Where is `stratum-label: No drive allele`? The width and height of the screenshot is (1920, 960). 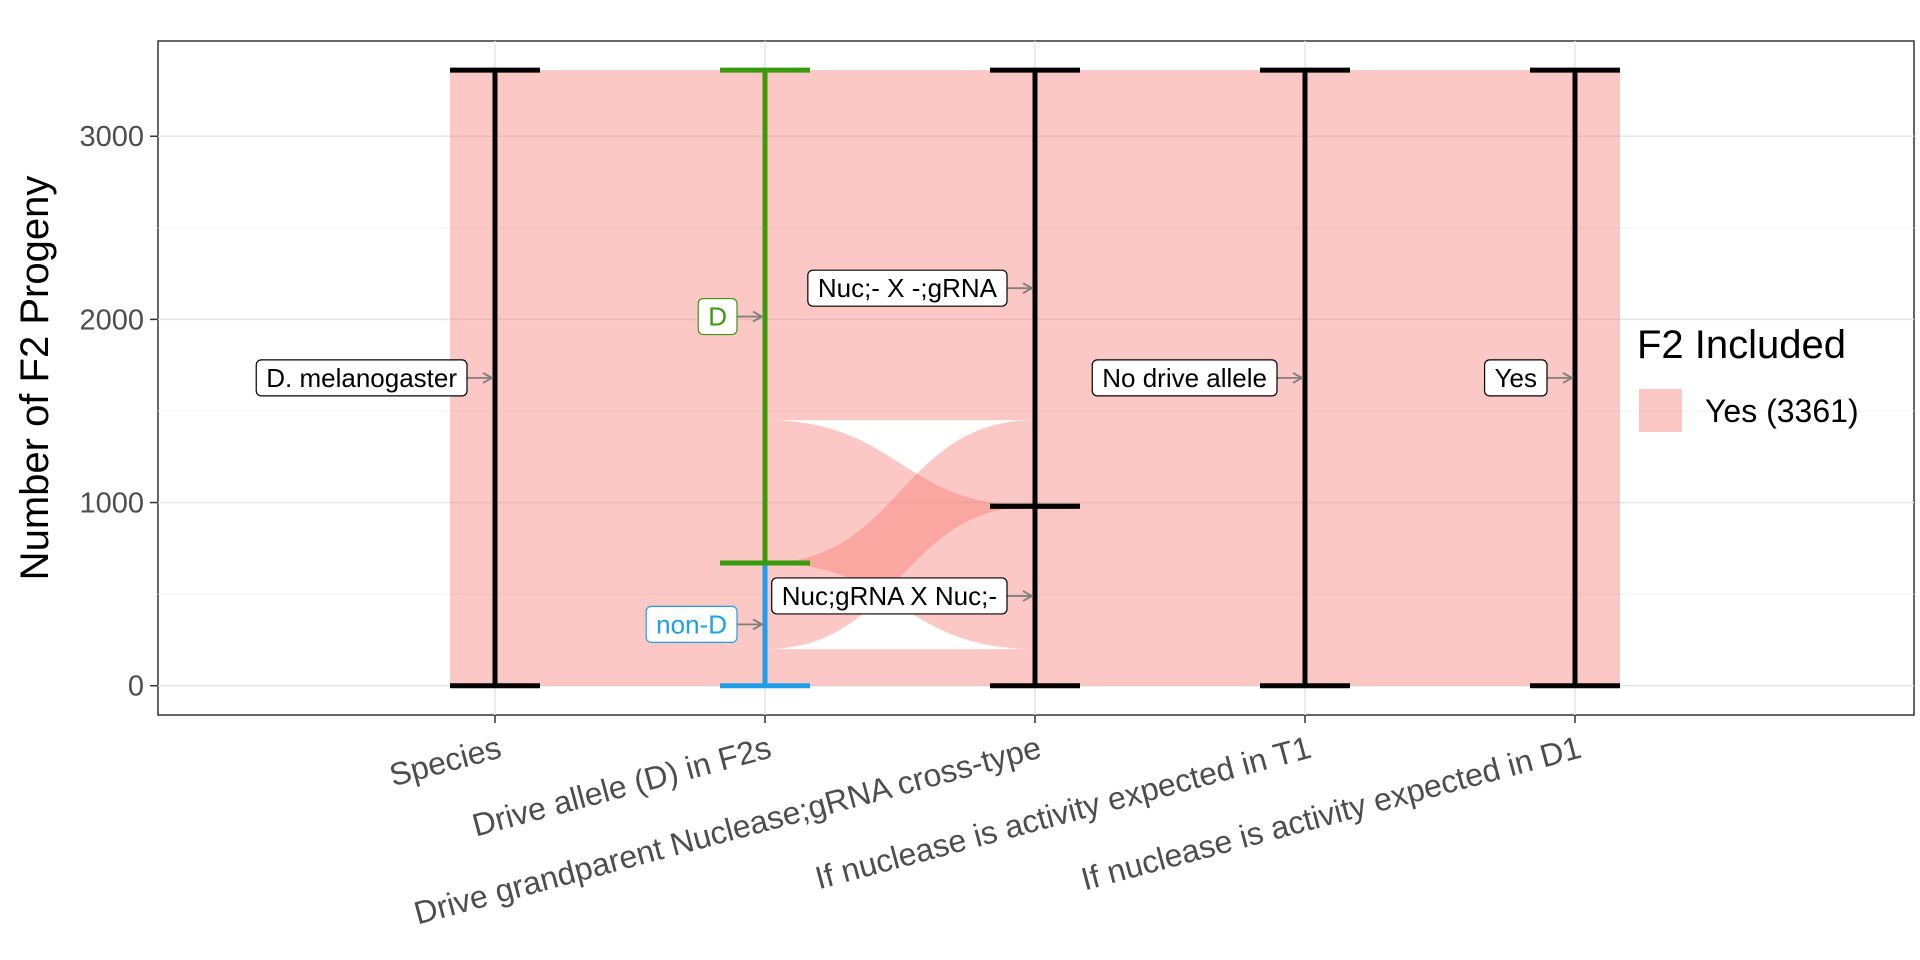
stratum-label: No drive allele is located at coordinates (1197, 378).